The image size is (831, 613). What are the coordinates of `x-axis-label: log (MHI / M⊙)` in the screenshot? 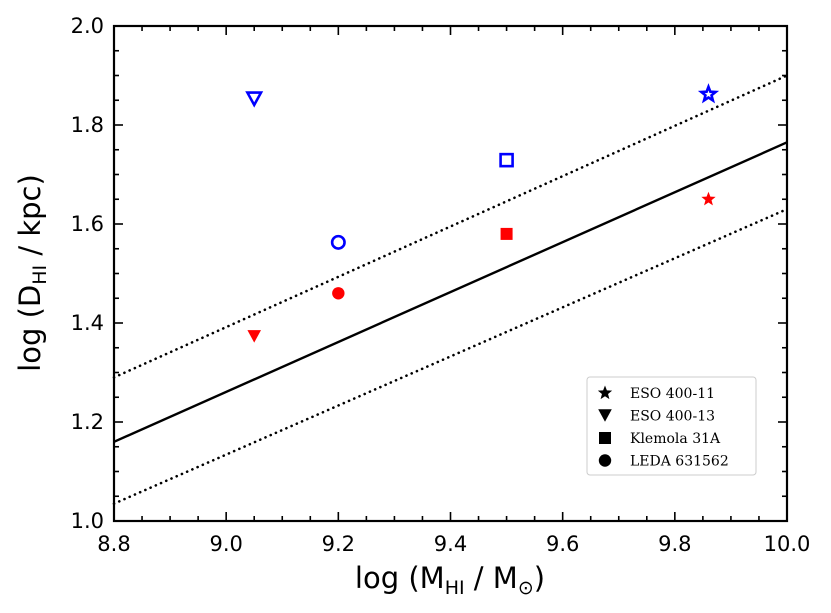 It's located at (450, 580).